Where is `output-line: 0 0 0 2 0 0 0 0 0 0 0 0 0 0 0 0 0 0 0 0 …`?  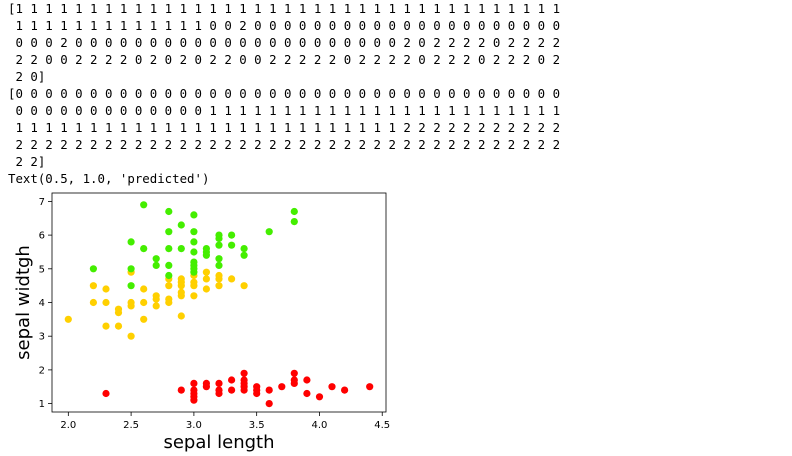 output-line: 0 0 0 2 0 0 0 0 0 0 0 0 0 0 0 0 0 0 0 0 … is located at coordinates (284, 42).